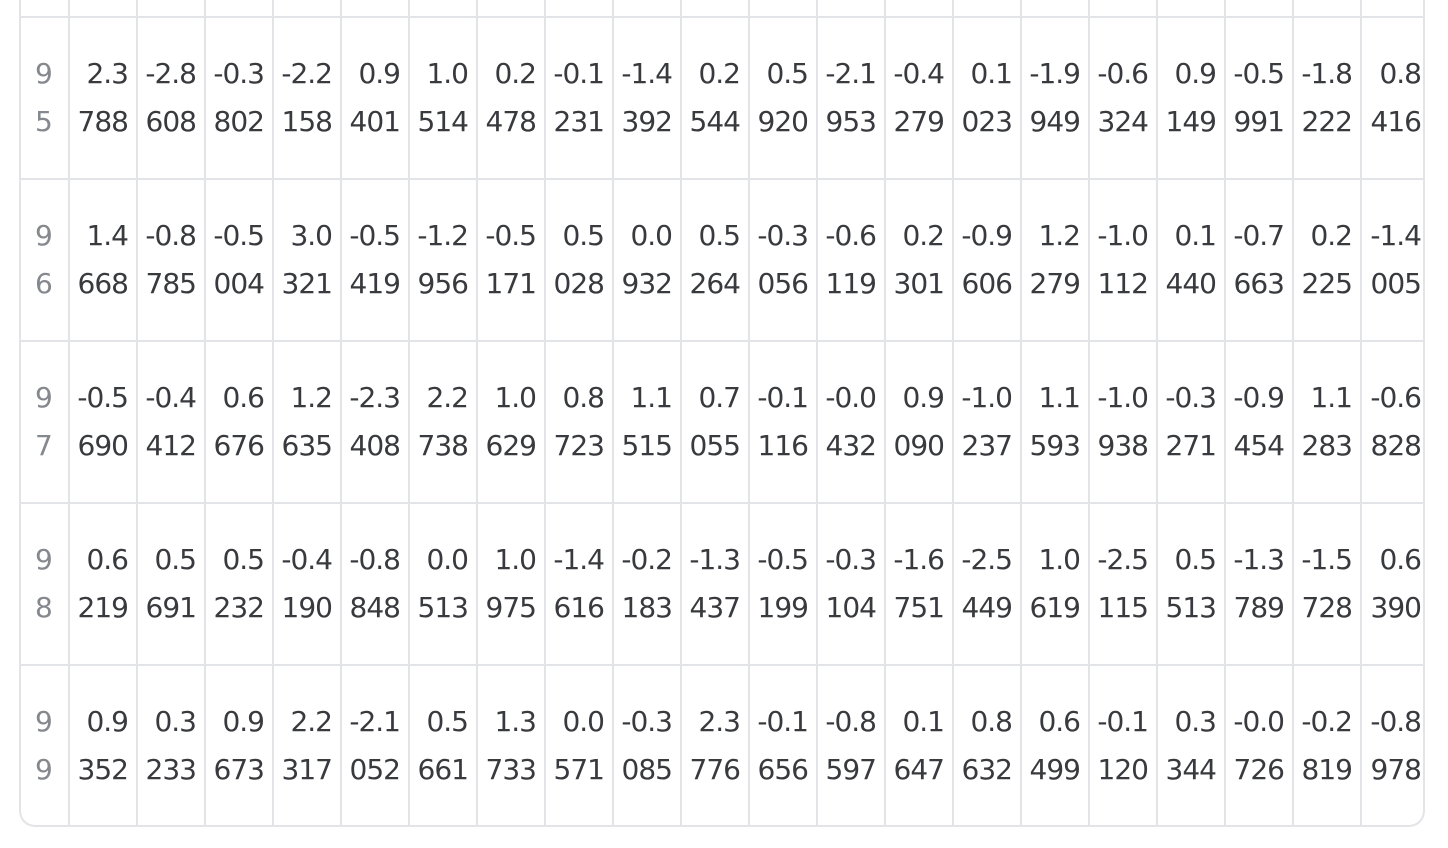 This screenshot has height=848, width=1448. I want to click on table-cell: -0.9454, so click(1259, 422).